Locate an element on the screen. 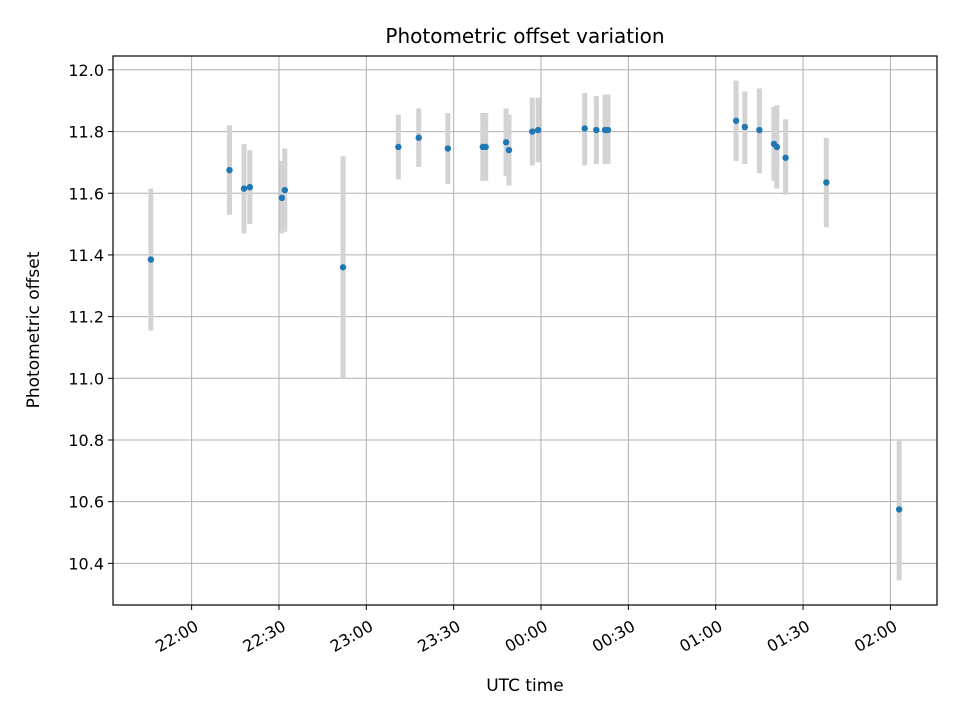 This screenshot has width=960, height=720. y-axis: 10.4 10.6 10.8 11.0 11.2 11.4 11.6 11.8 12.0 is located at coordinates (90, 317).